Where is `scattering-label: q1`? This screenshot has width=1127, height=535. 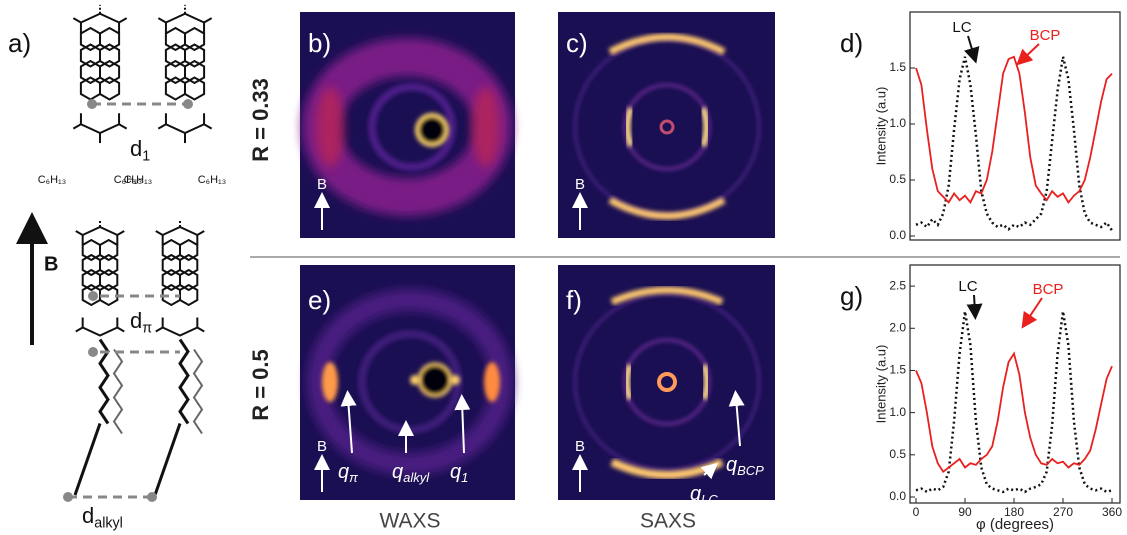
scattering-label: q1 is located at coordinates (459, 473).